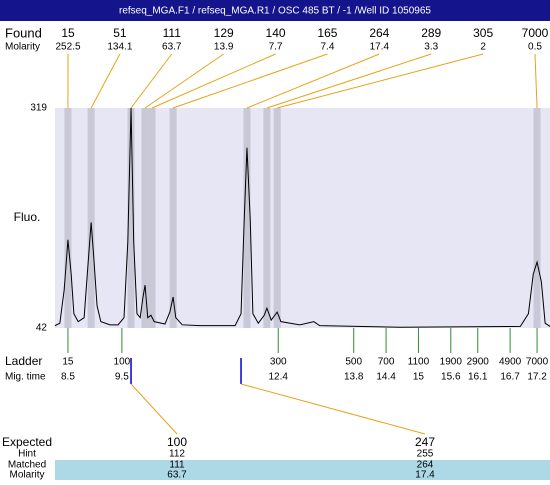 This screenshot has width=550, height=485. I want to click on ladder-size: 4900, so click(510, 362).